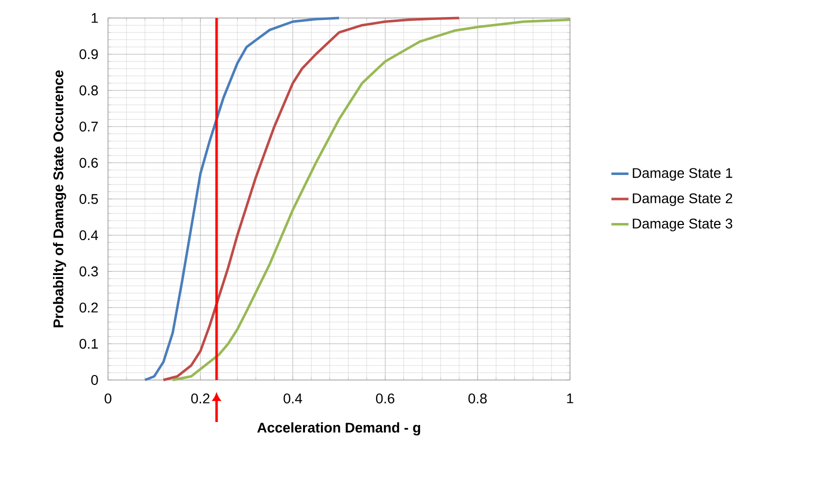  I want to click on x-axis-title: Acceleration Demand - g, so click(338, 429).